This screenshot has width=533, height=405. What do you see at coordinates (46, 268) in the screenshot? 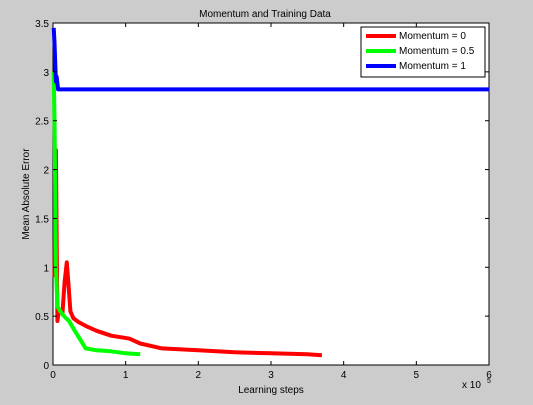
I see `y-tick-label: 1` at bounding box center [46, 268].